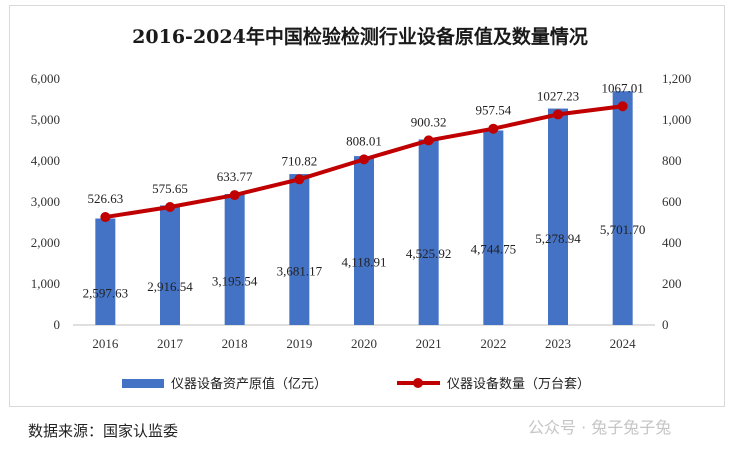  What do you see at coordinates (676, 119) in the screenshot?
I see `y-right-tick-label: 1,000` at bounding box center [676, 119].